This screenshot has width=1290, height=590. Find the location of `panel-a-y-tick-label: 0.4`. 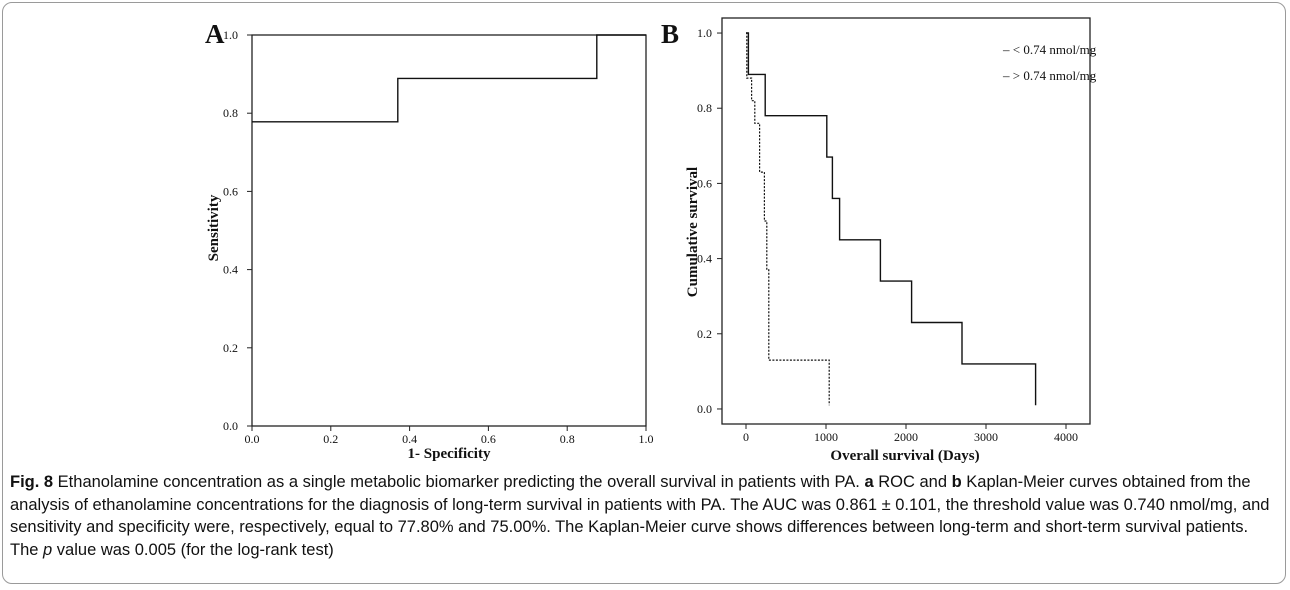

panel-a-y-tick-label: 0.4 is located at coordinates (230, 270).